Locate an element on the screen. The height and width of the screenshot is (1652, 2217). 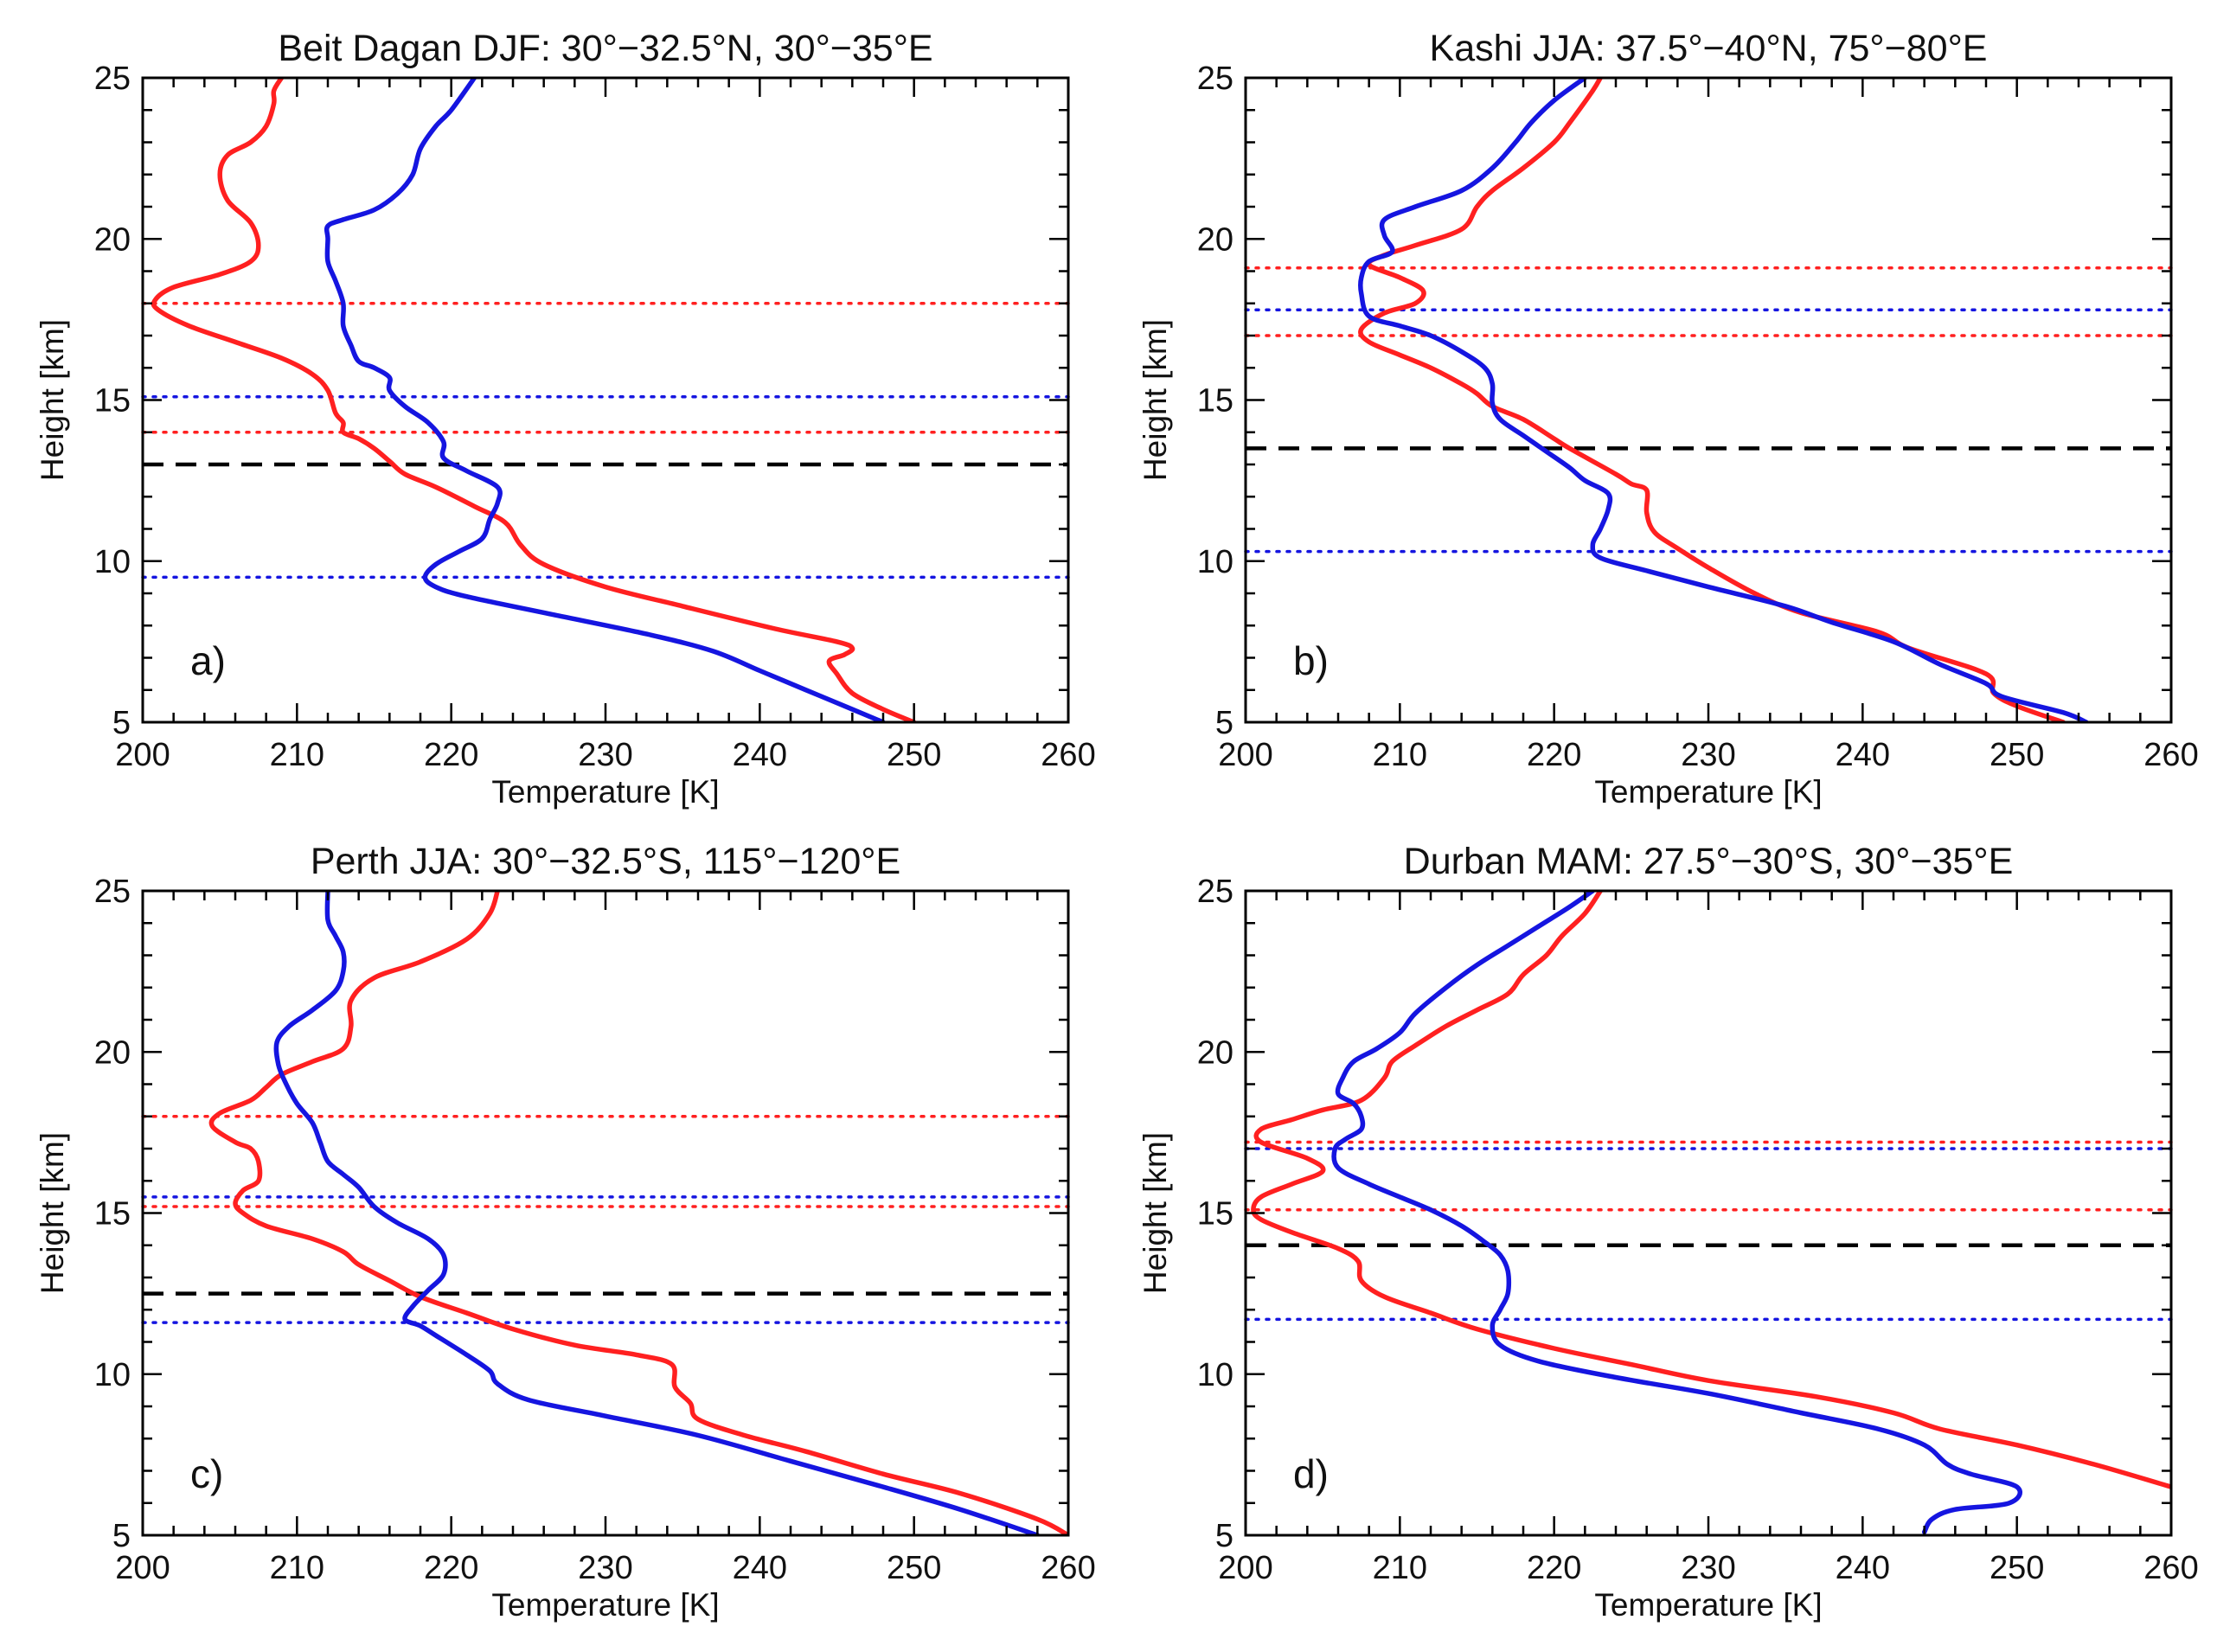
chart-title: Durban MAM: 27.5°−30°S, 30°−35°E is located at coordinates (1709, 861).